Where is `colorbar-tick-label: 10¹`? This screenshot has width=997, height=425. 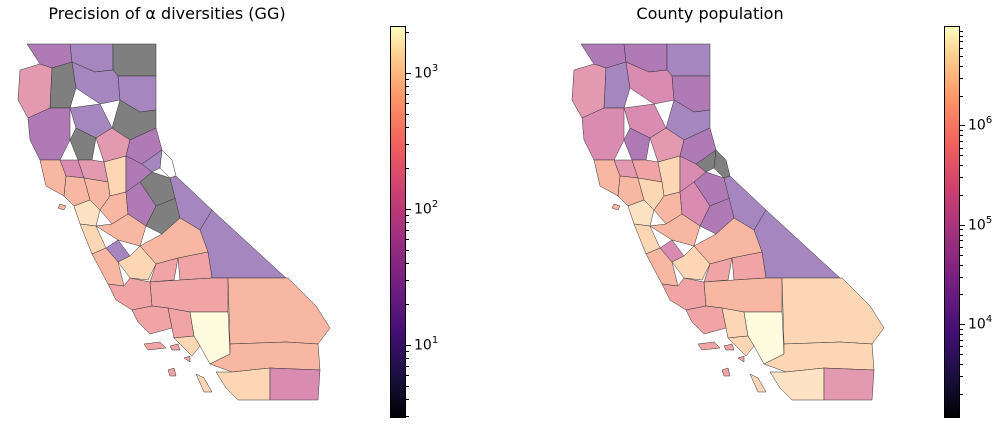
colorbar-tick-label: 10¹ is located at coordinates (426, 344).